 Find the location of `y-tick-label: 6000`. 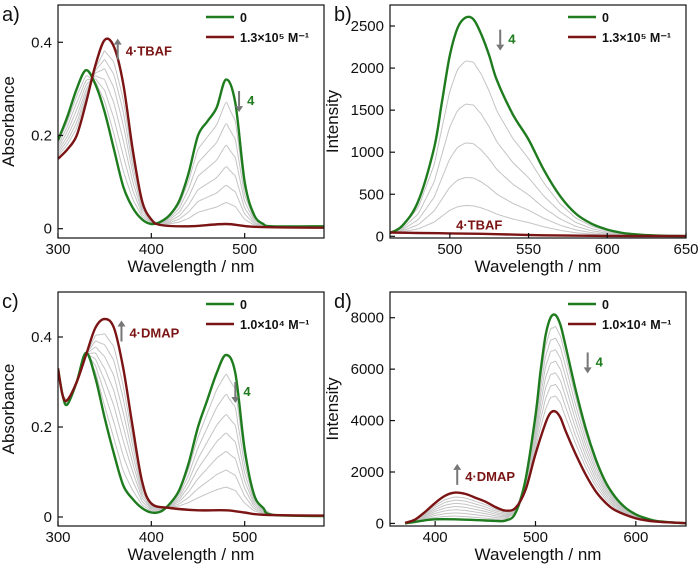

y-tick-label: 6000 is located at coordinates (367, 369).